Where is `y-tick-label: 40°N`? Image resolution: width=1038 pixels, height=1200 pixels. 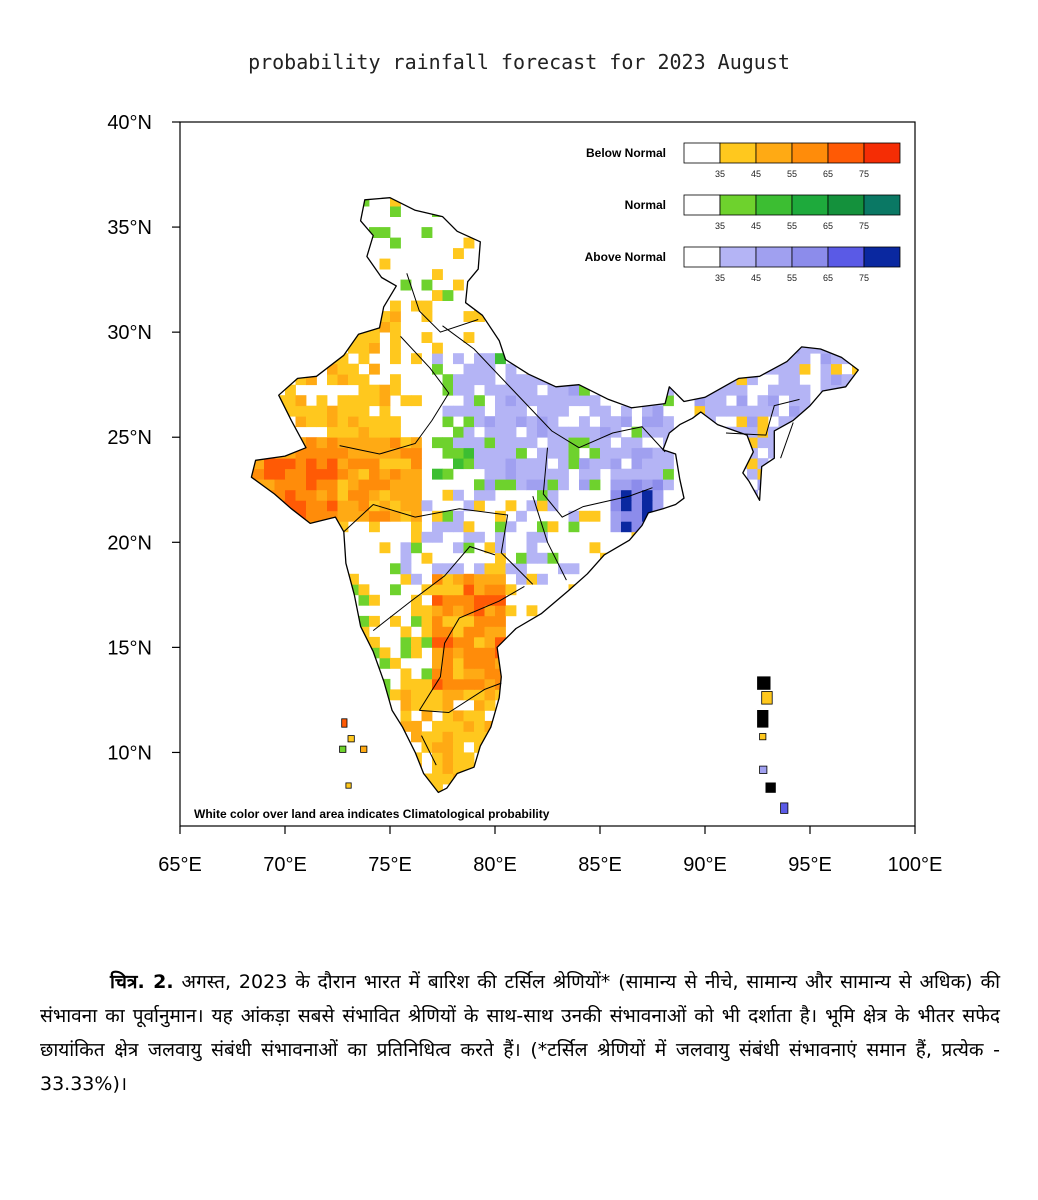 y-tick-label: 40°N is located at coordinates (129, 123).